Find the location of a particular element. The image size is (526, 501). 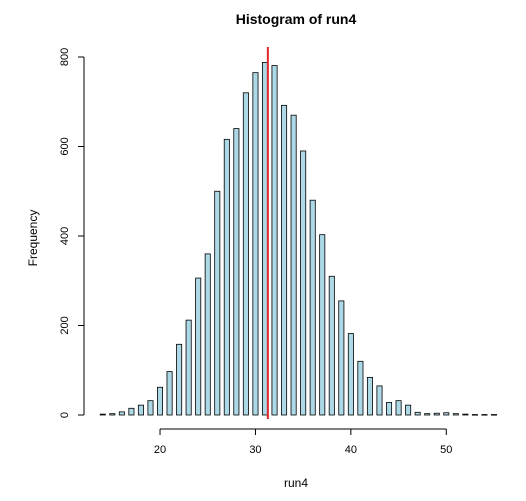

x-tick-label: 20 is located at coordinates (160, 450).